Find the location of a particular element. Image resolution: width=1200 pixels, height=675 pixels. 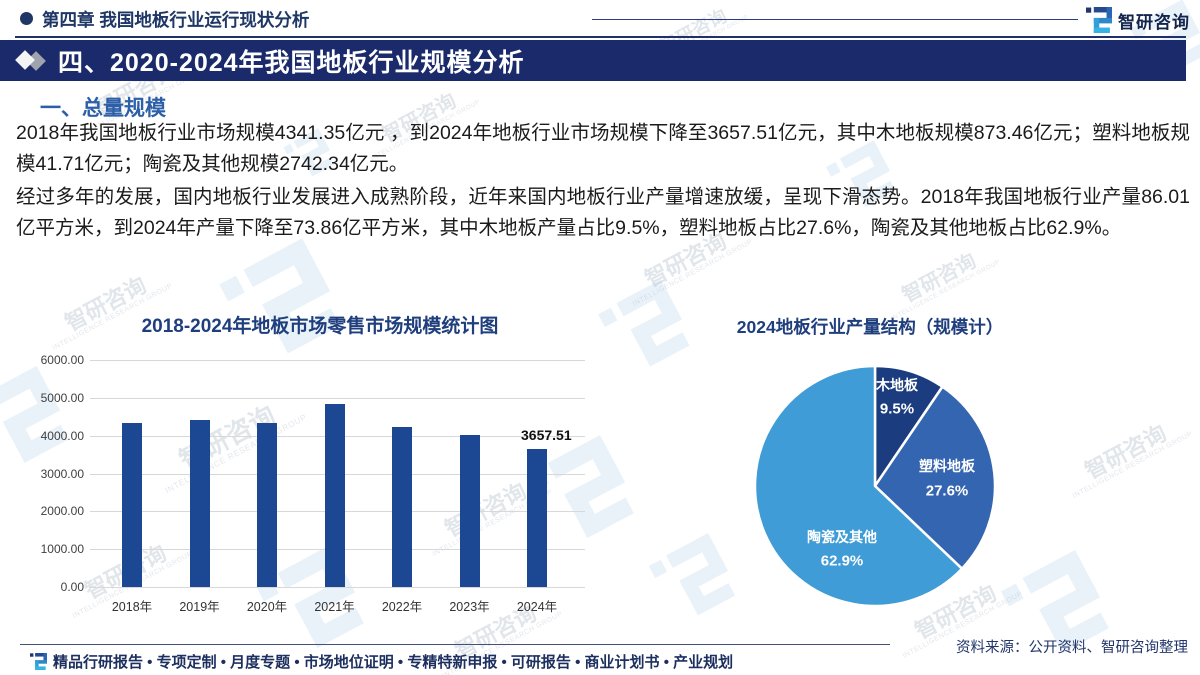

x-axis-tick: 2020年 is located at coordinates (267, 607).